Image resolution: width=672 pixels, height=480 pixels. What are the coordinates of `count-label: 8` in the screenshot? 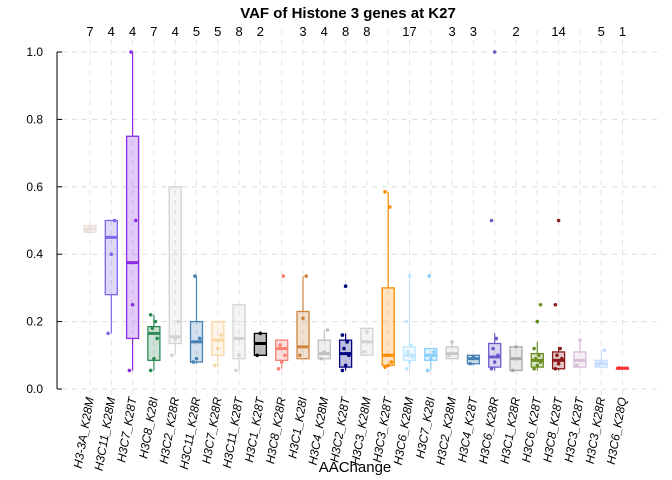 It's located at (345, 31).